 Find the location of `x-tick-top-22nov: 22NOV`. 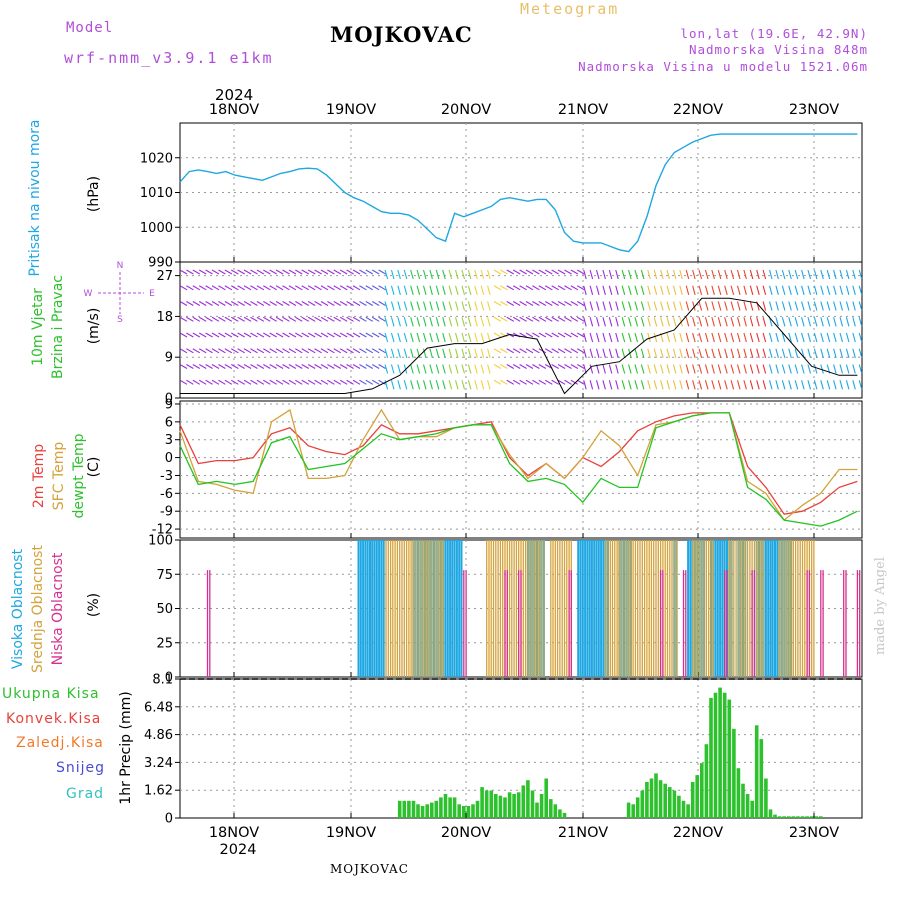

x-tick-top-22nov: 22NOV is located at coordinates (698, 110).